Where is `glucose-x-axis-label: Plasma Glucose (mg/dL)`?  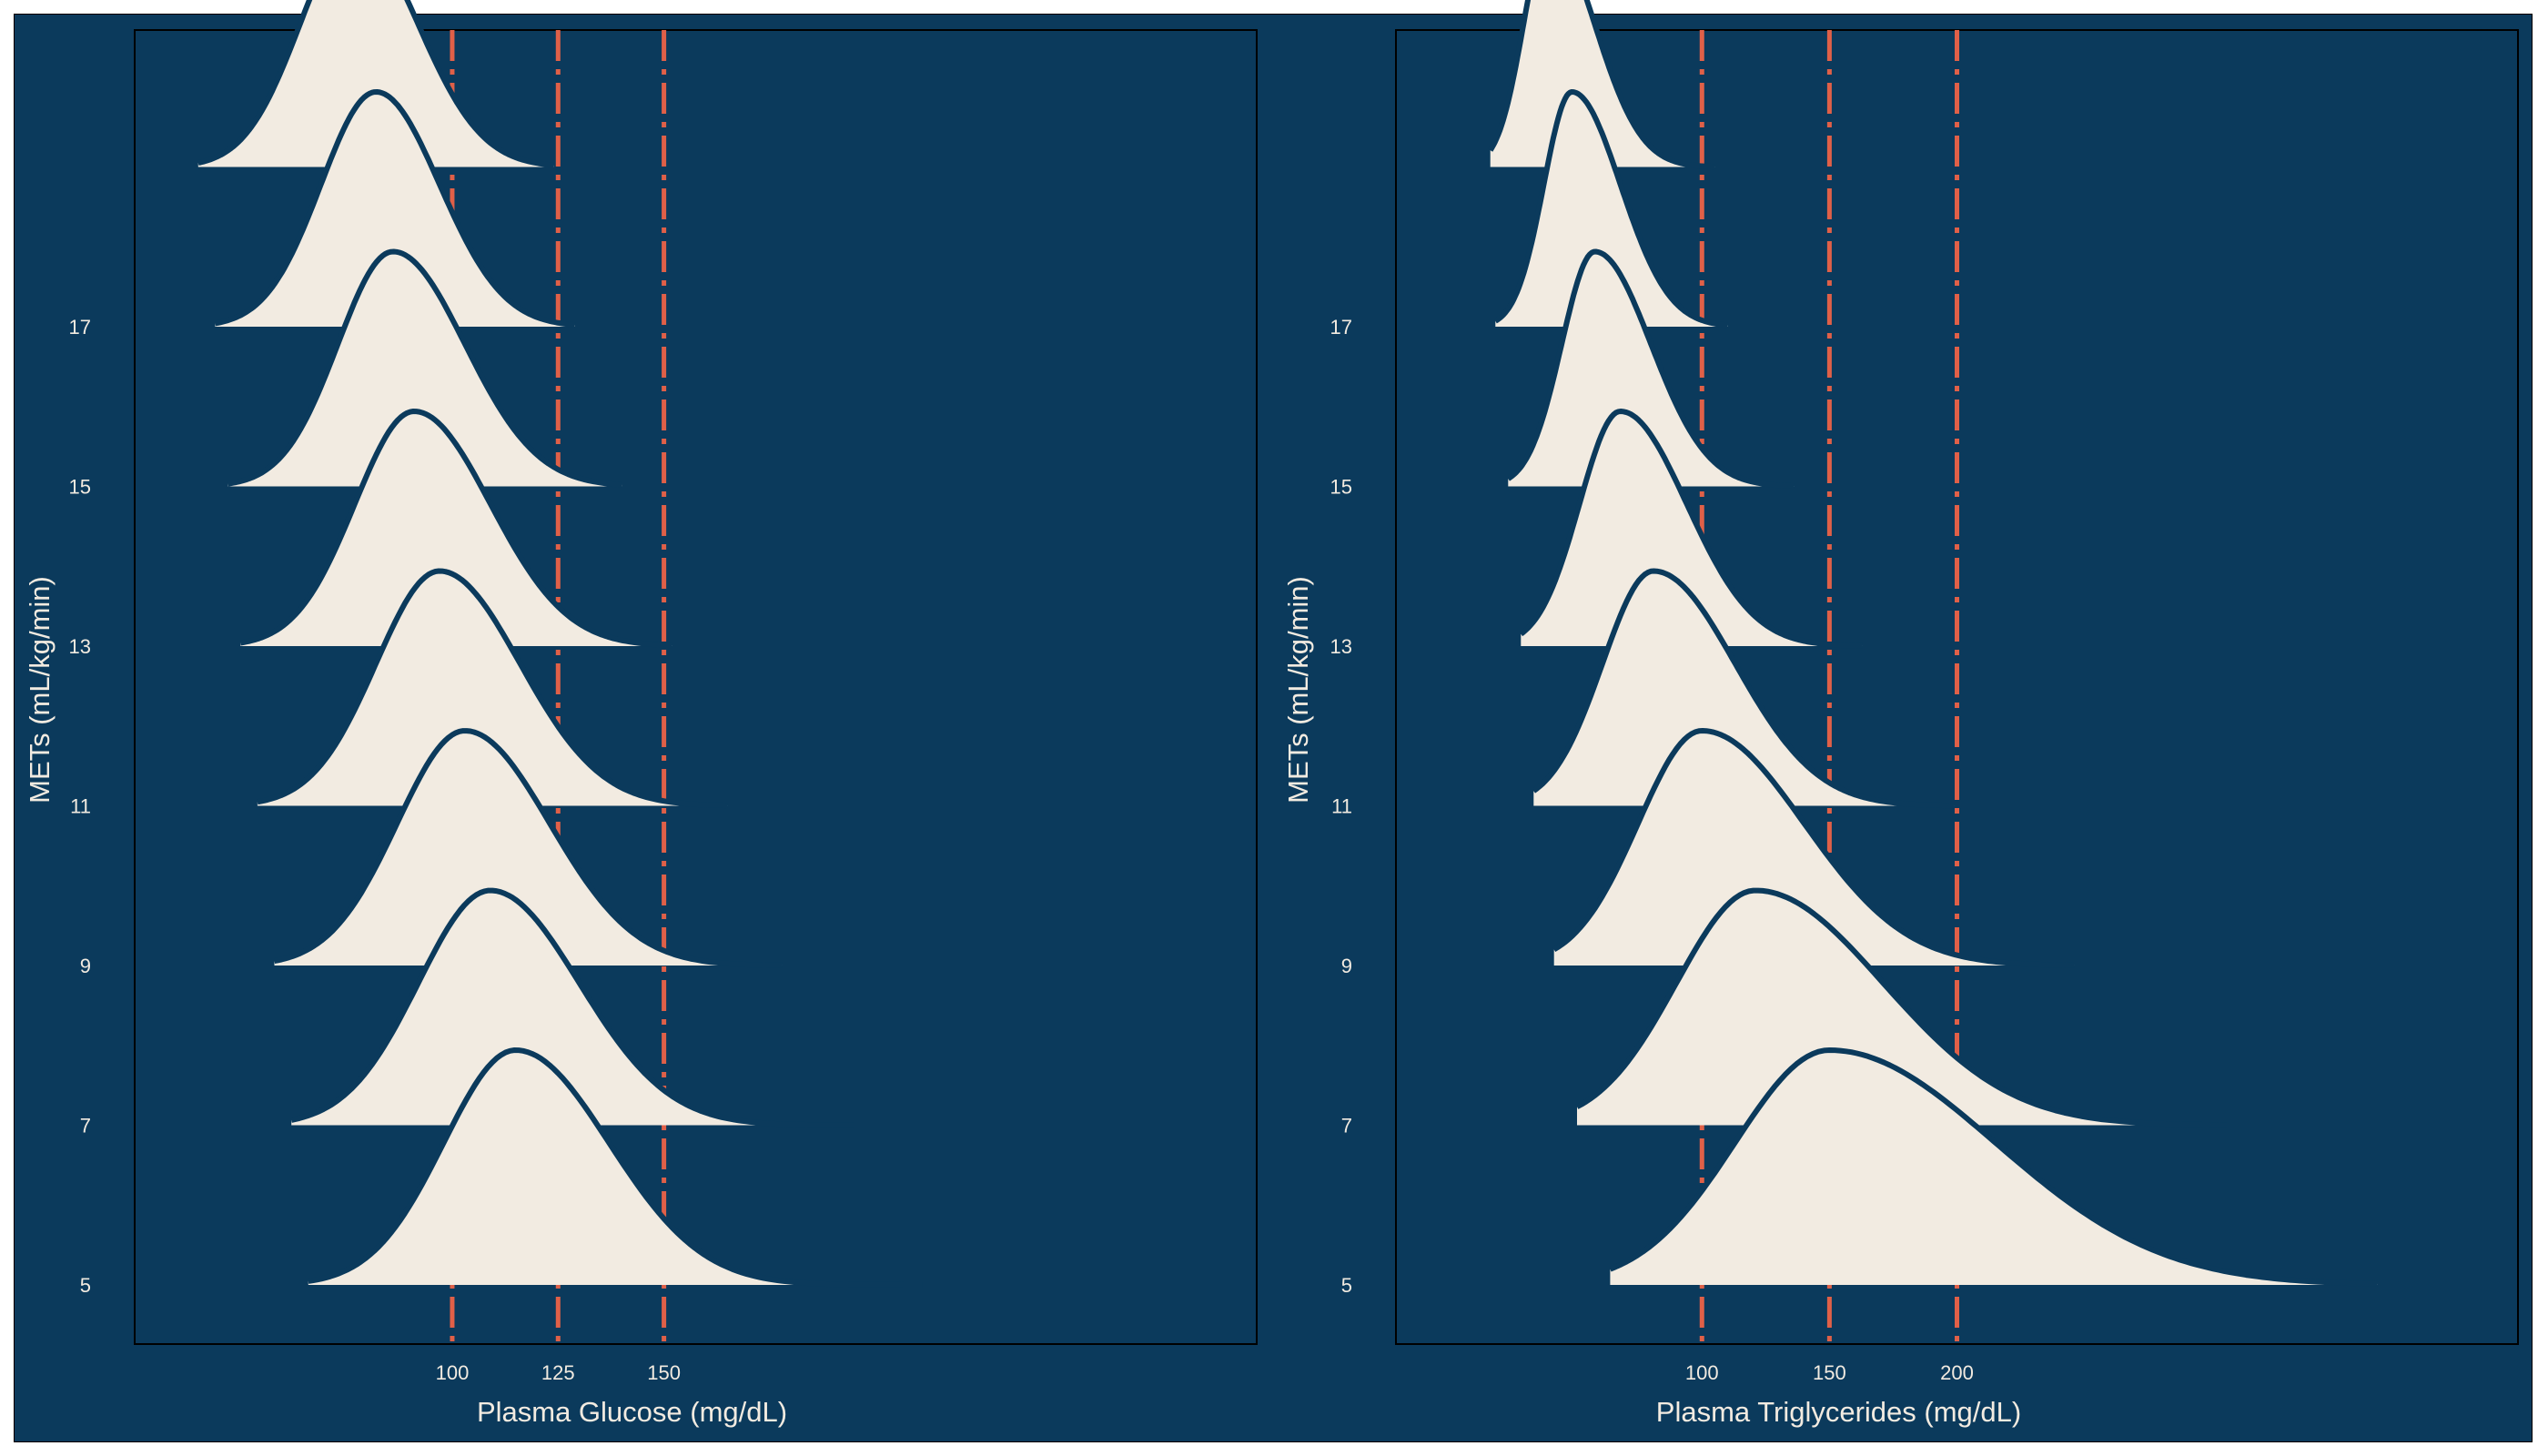 glucose-x-axis-label: Plasma Glucose (mg/dL) is located at coordinates (632, 1412).